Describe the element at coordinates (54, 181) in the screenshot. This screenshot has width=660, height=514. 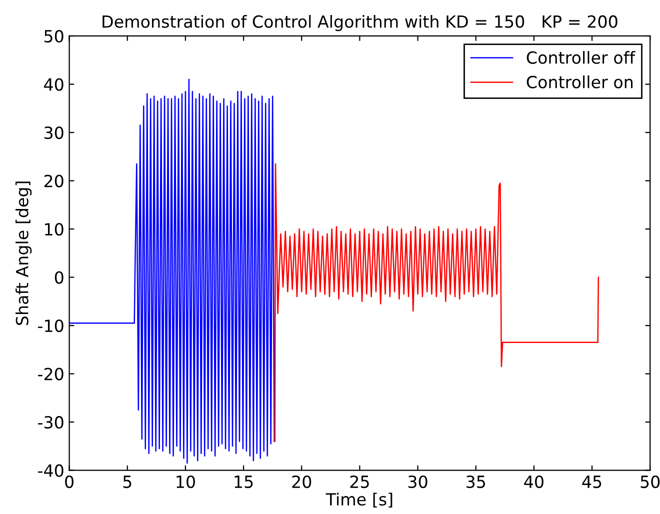
I see `y-tick-label: 20` at that location.